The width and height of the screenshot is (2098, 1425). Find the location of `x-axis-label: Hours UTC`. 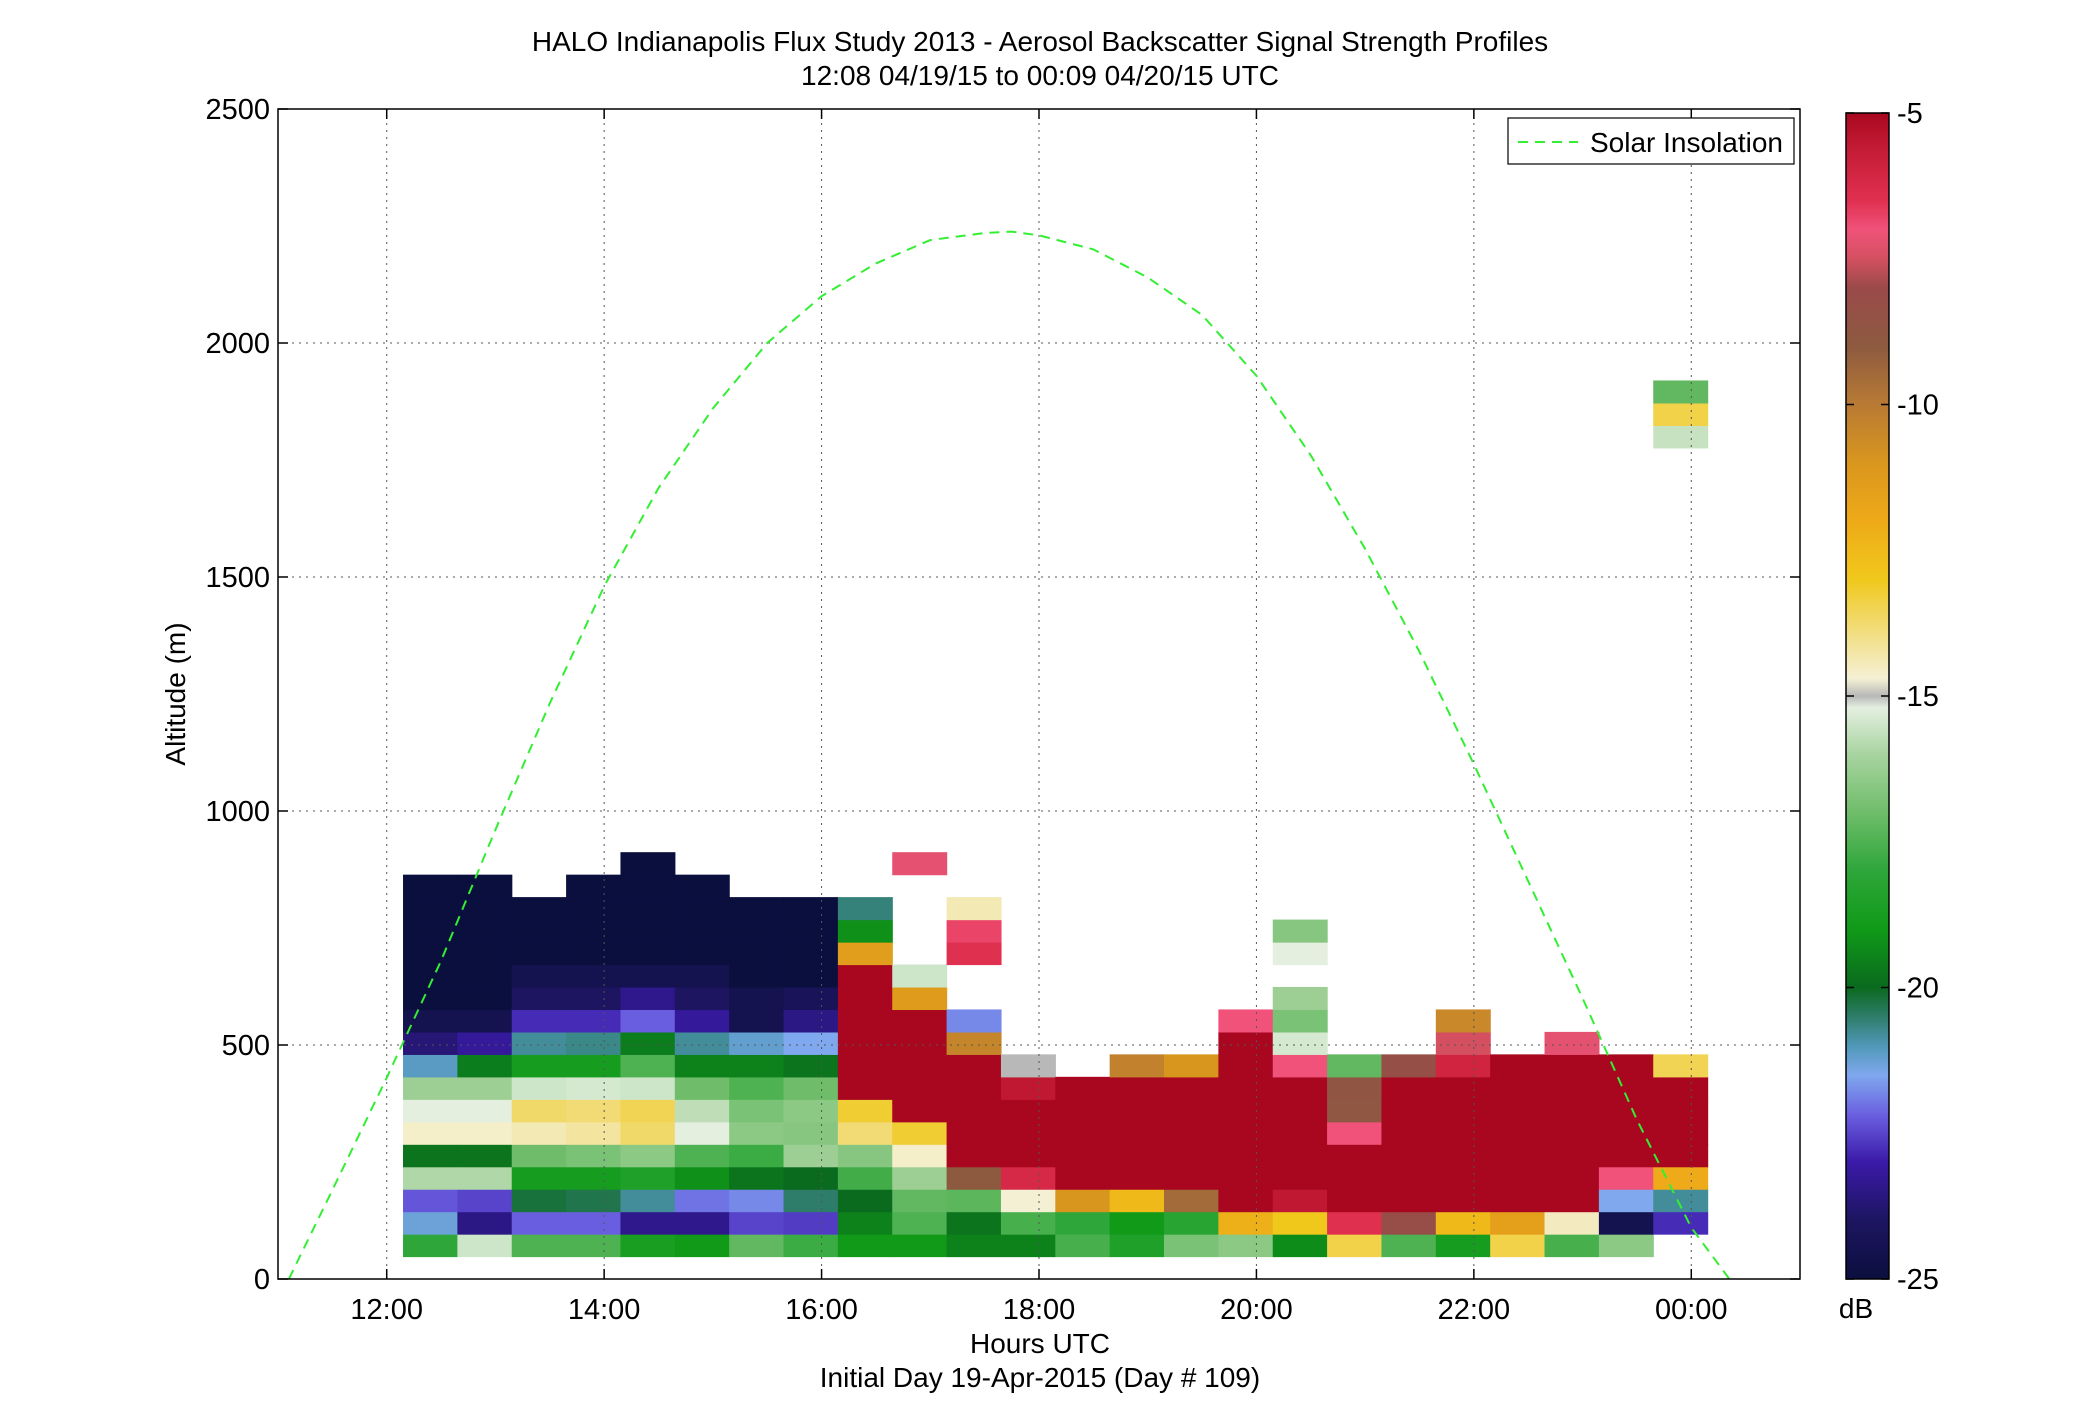

x-axis-label: Hours UTC is located at coordinates (1040, 1343).